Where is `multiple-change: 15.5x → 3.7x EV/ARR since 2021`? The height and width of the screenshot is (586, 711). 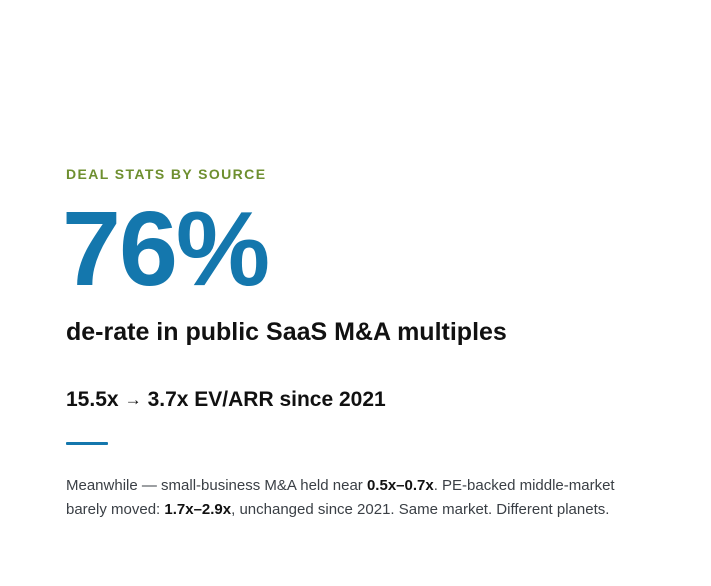
multiple-change: 15.5x → 3.7x EV/ARR since 2021 is located at coordinates (226, 400).